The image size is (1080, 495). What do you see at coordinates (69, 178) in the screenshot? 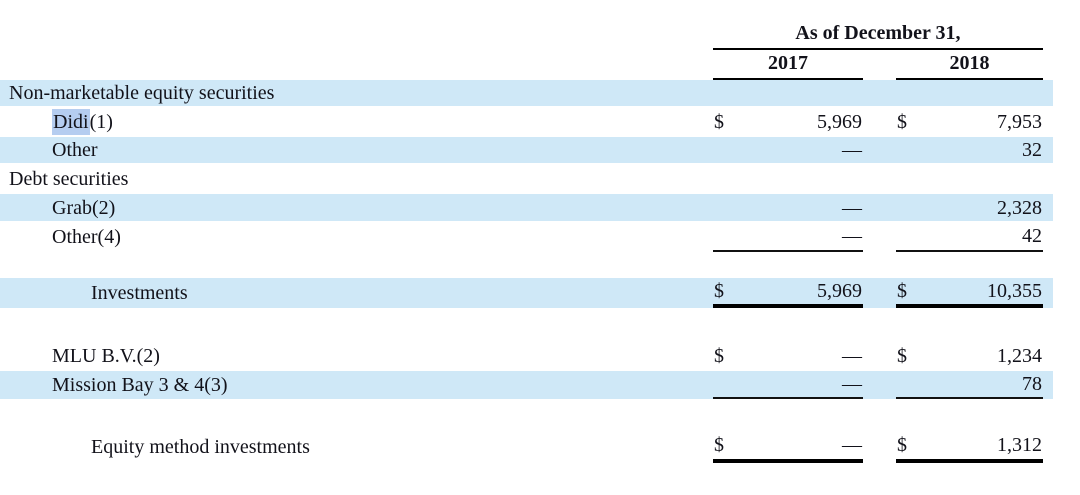
I see `row-label: Debt securities` at bounding box center [69, 178].